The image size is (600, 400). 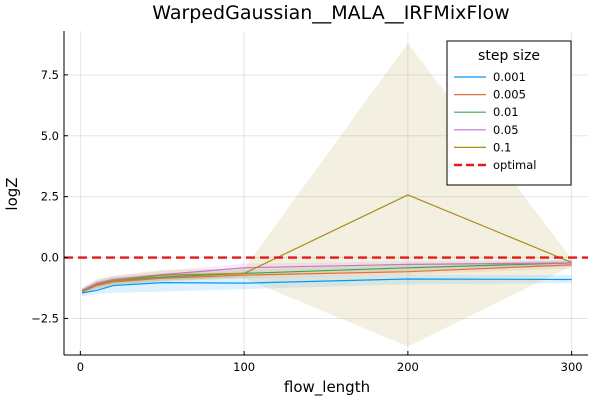 I want to click on y-tick-label: 0.0, so click(x=50, y=258).